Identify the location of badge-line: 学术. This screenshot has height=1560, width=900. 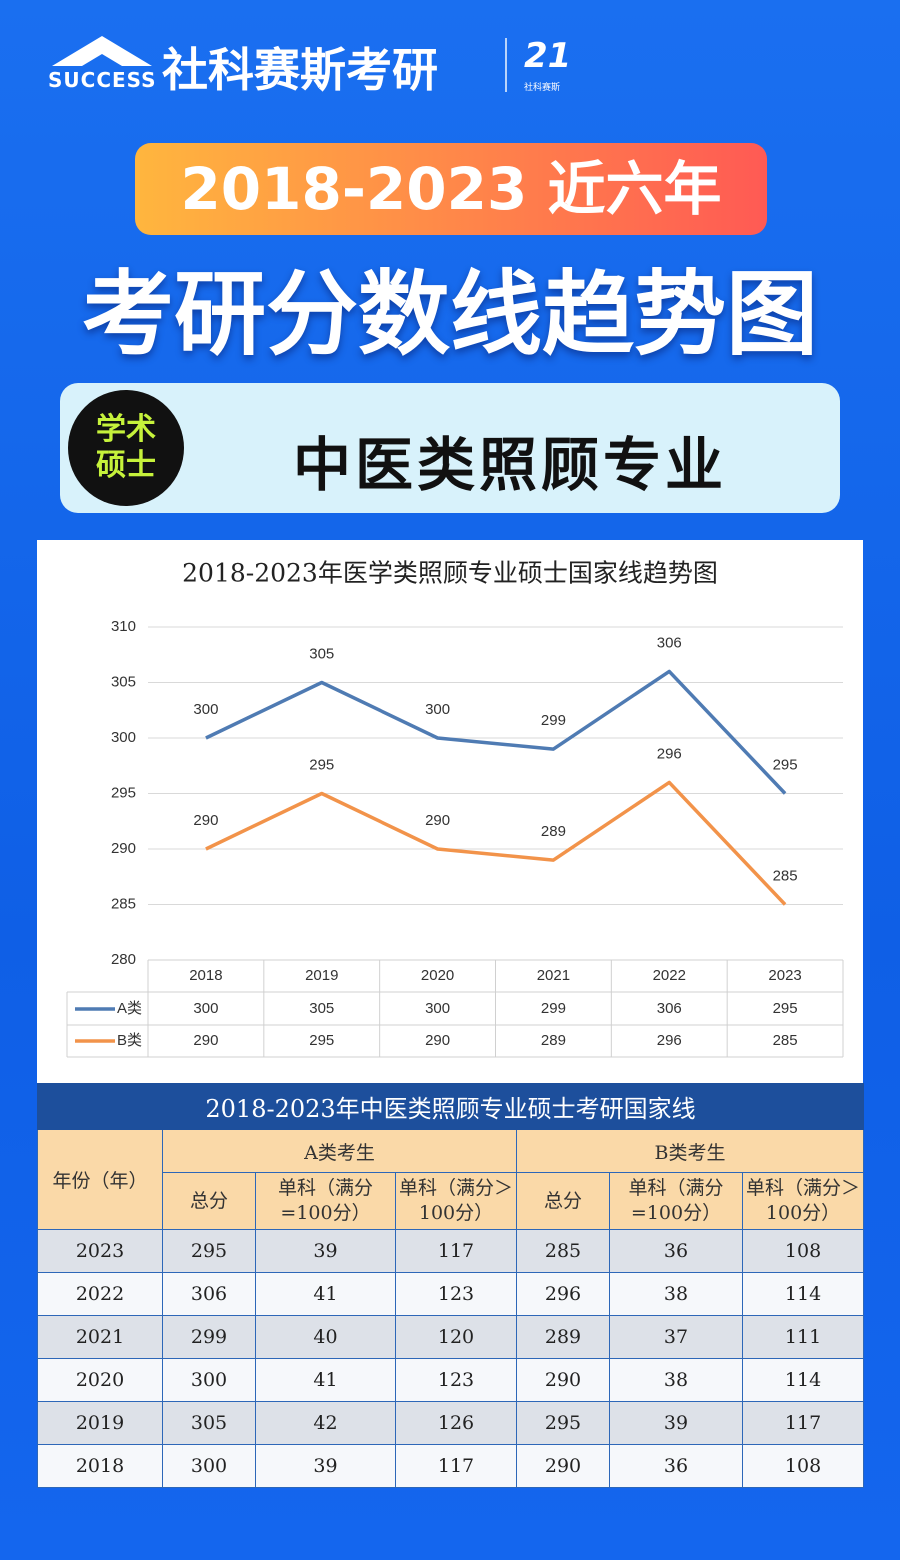
(126, 429).